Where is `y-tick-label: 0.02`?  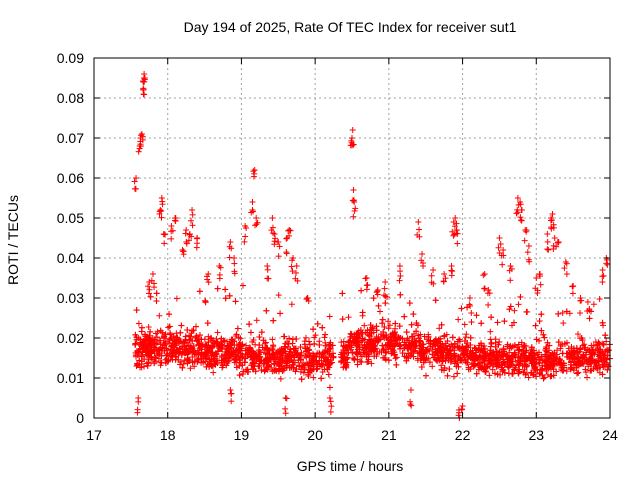
y-tick-label: 0.02 is located at coordinates (70, 338).